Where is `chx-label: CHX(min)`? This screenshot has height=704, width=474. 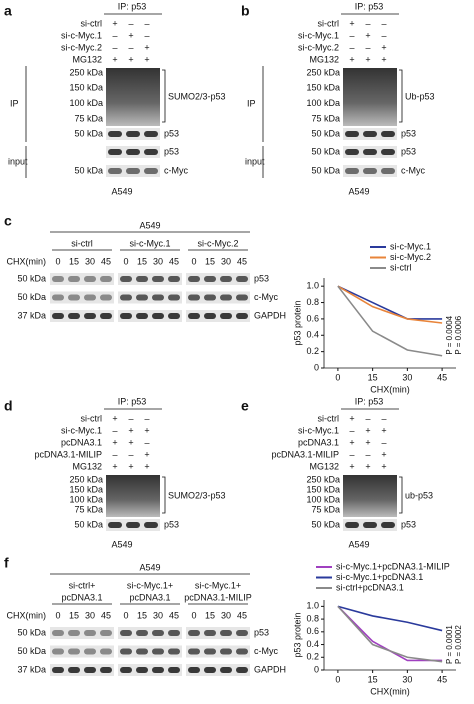
chx-label: CHX(min) is located at coordinates (27, 615).